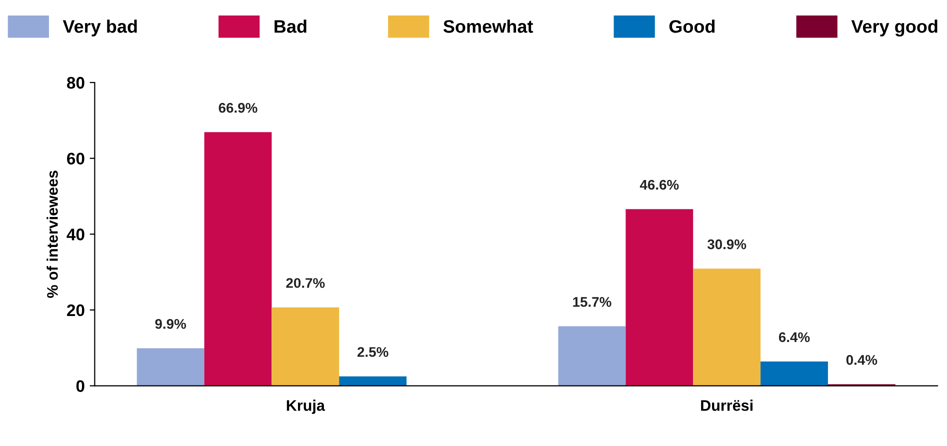  I want to click on y-tick-label: 60, so click(75, 158).